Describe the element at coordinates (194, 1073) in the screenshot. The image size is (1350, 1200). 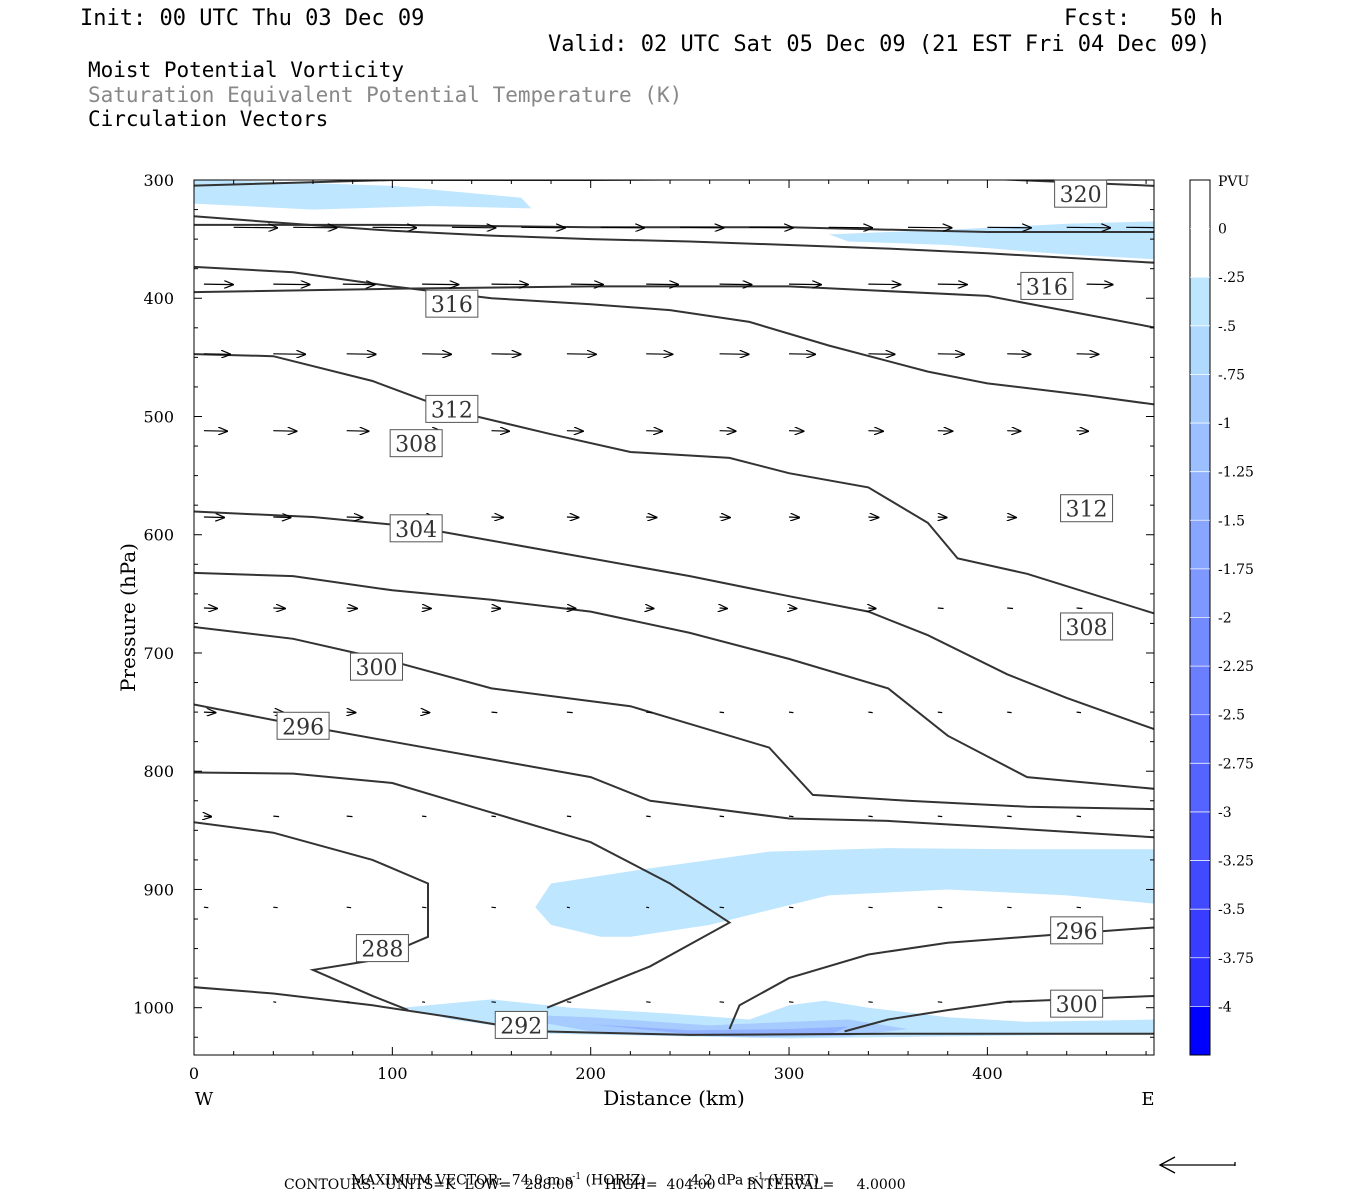
I see `x-tick-label: 0` at that location.